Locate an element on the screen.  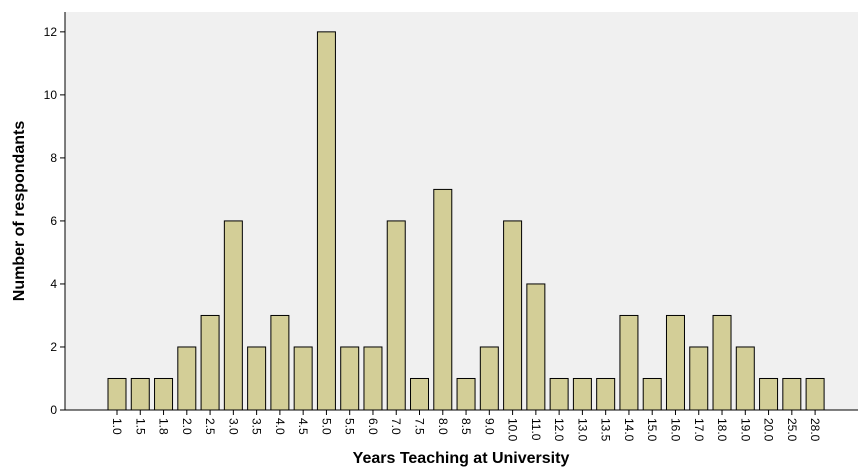
x-tick-label: 8.5 is located at coordinates (466, 426).